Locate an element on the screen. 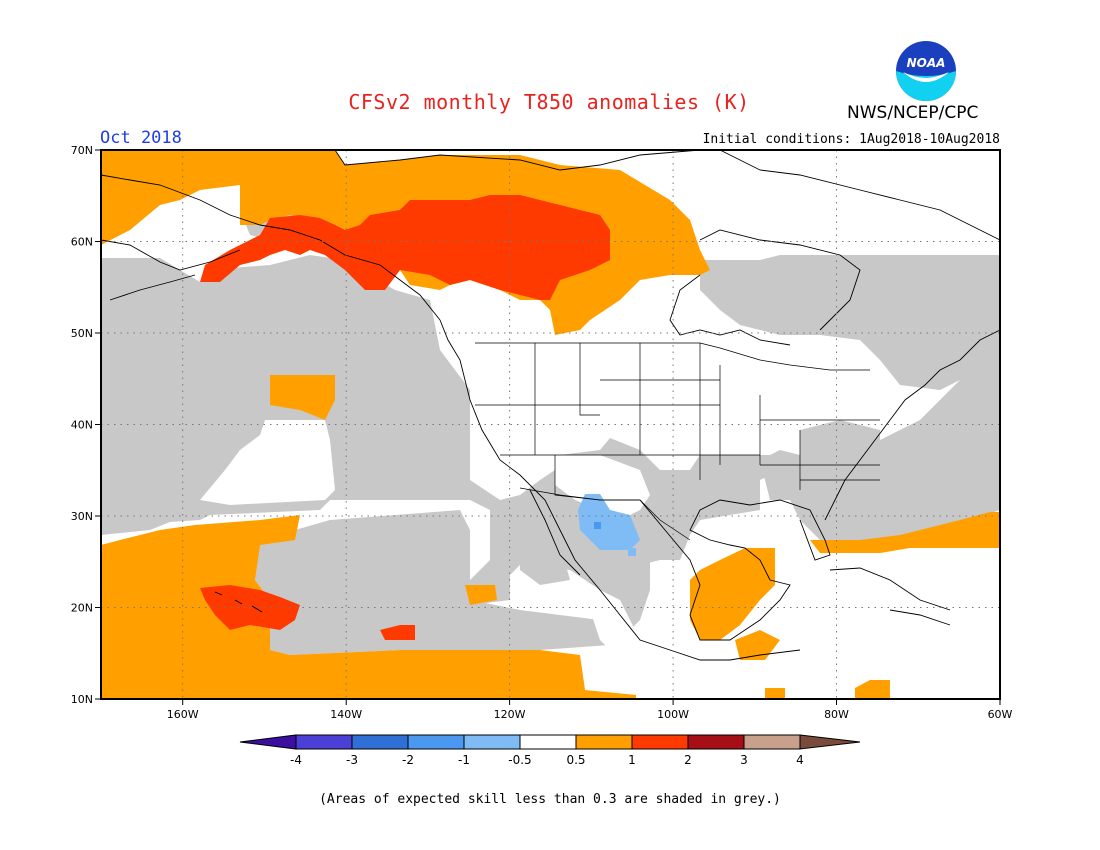 The image size is (1100, 850). lon-labels: 160W 140W 120W 100W 80W 60W is located at coordinates (590, 714).